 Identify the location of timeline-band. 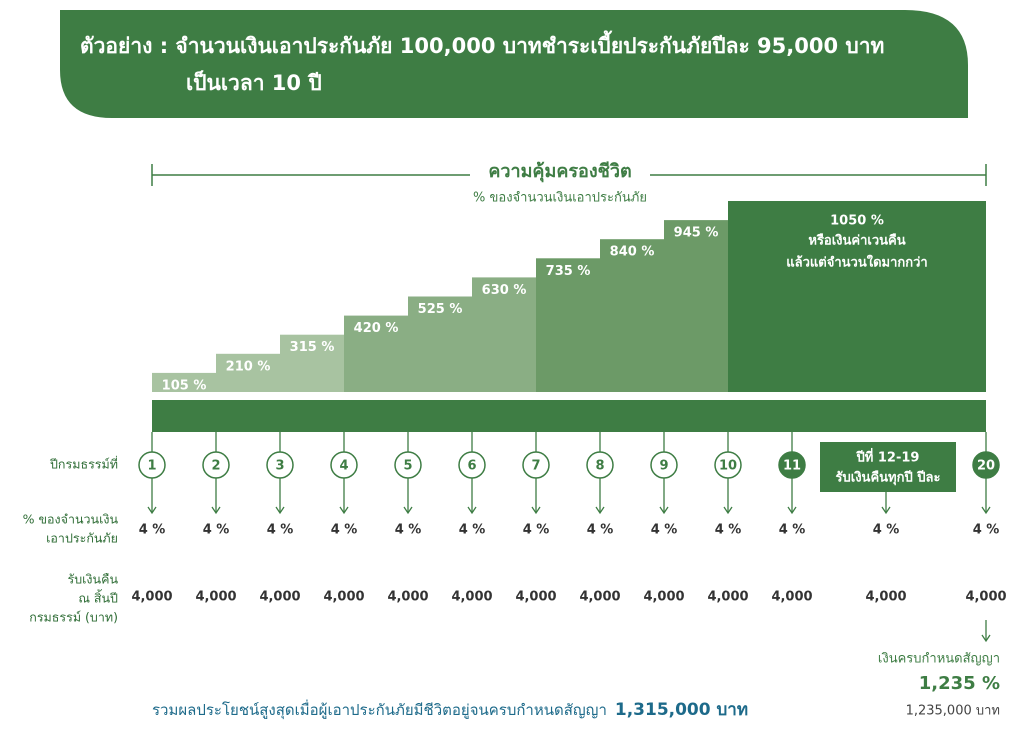
(569, 416).